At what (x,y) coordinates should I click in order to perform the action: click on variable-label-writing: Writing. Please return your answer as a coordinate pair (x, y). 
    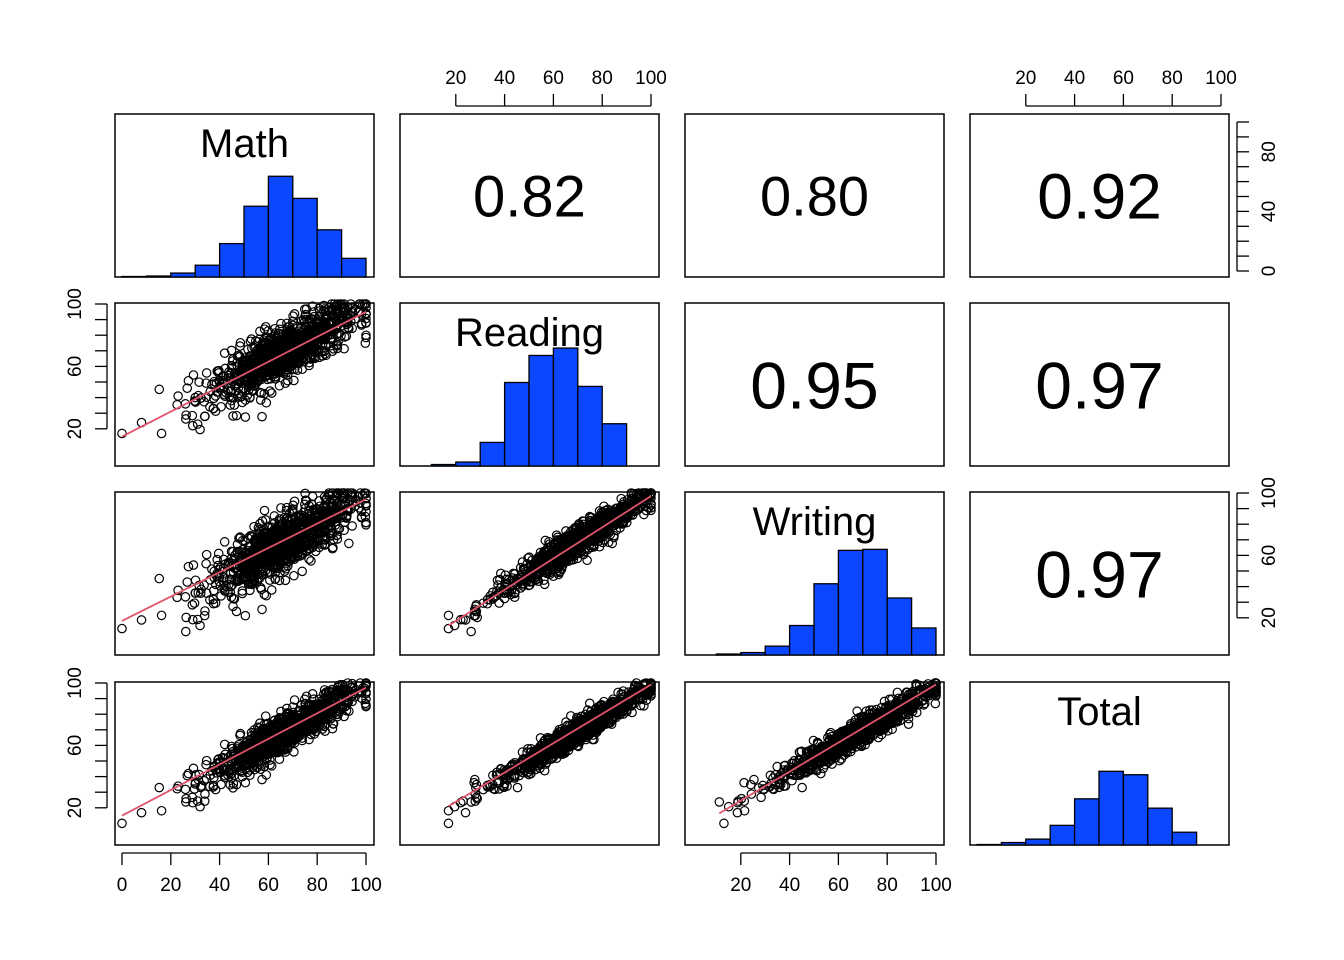
    Looking at the image, I should click on (815, 522).